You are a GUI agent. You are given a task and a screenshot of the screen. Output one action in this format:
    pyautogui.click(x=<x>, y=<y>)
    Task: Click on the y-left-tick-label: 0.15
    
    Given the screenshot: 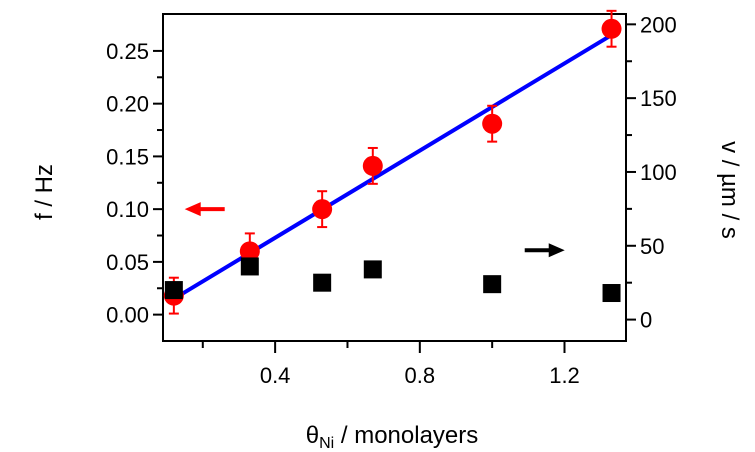 What is the action you would take?
    pyautogui.click(x=127, y=156)
    